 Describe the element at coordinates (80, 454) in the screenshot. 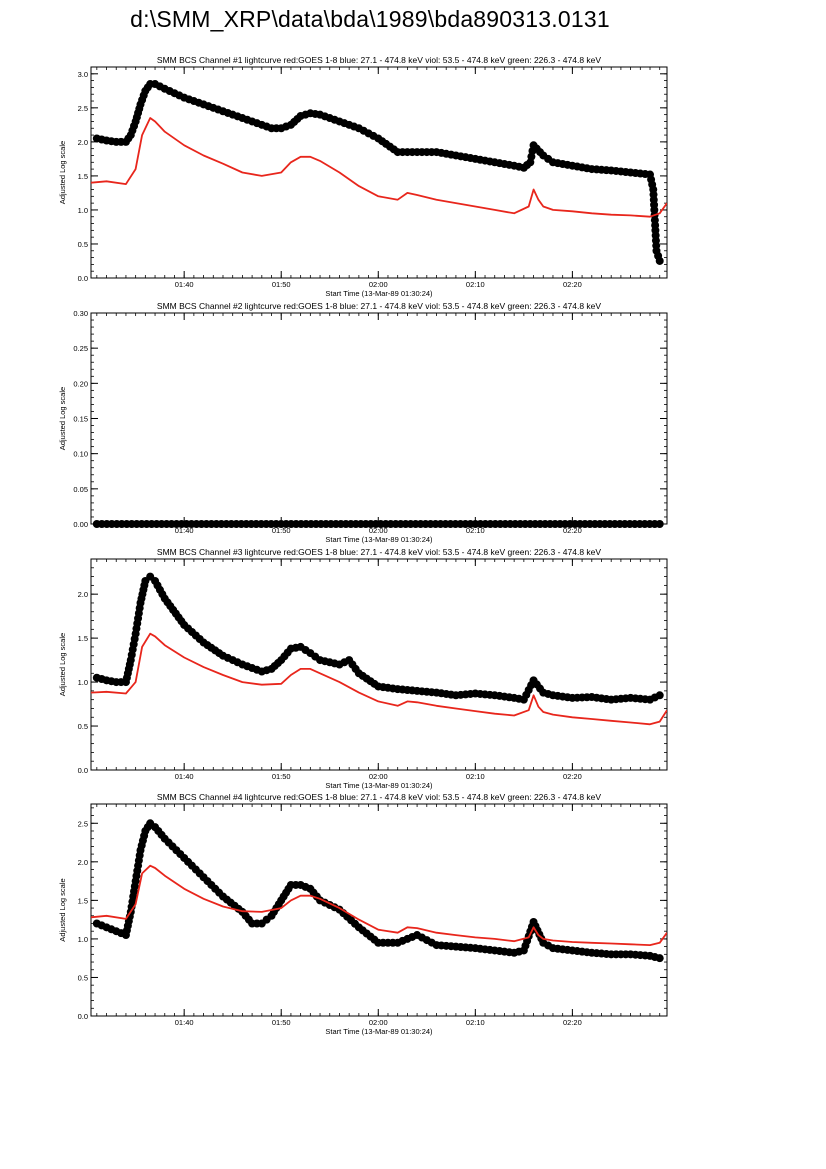

I see `y-tick-label: 0.10` at that location.